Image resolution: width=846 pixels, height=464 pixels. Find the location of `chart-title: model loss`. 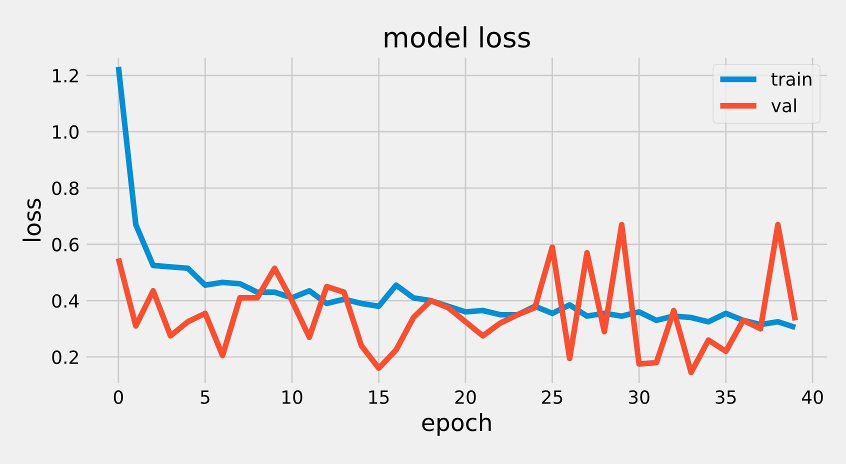

chart-title: model loss is located at coordinates (457, 37).